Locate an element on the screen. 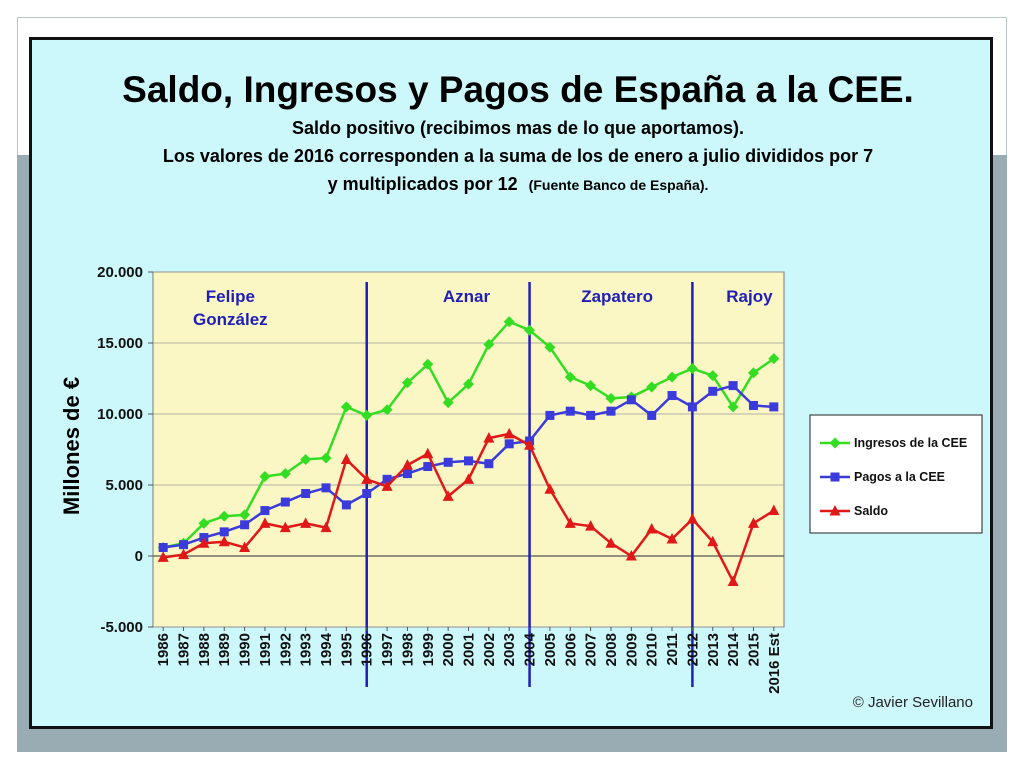  x-tick-label: 1986 is located at coordinates (163, 649).